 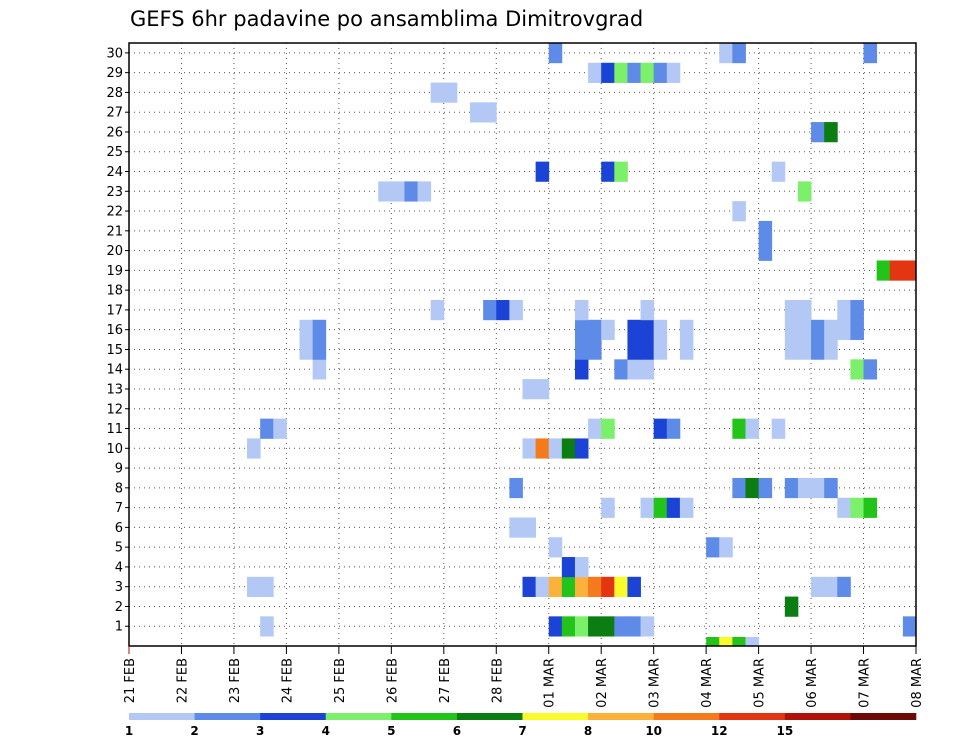 What do you see at coordinates (114, 93) in the screenshot?
I see `y-tick-label: 28` at bounding box center [114, 93].